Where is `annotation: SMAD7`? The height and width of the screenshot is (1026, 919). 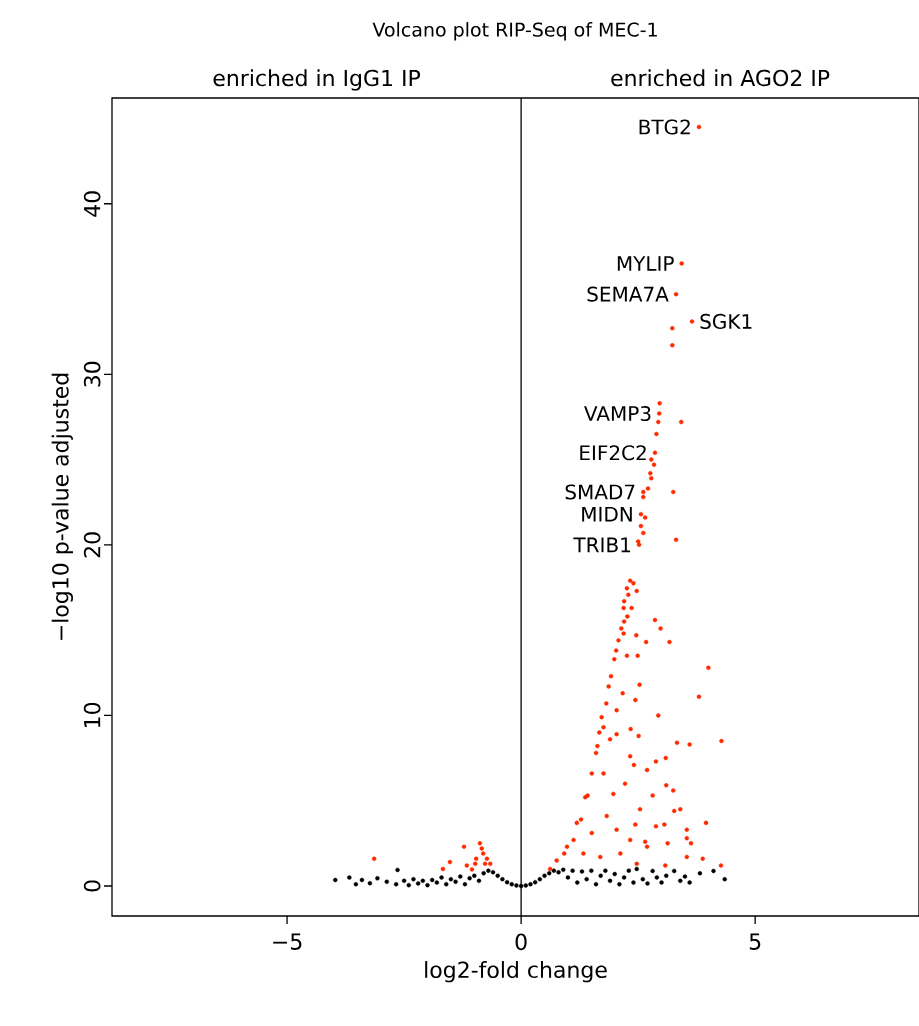 annotation: SMAD7 is located at coordinates (600, 492).